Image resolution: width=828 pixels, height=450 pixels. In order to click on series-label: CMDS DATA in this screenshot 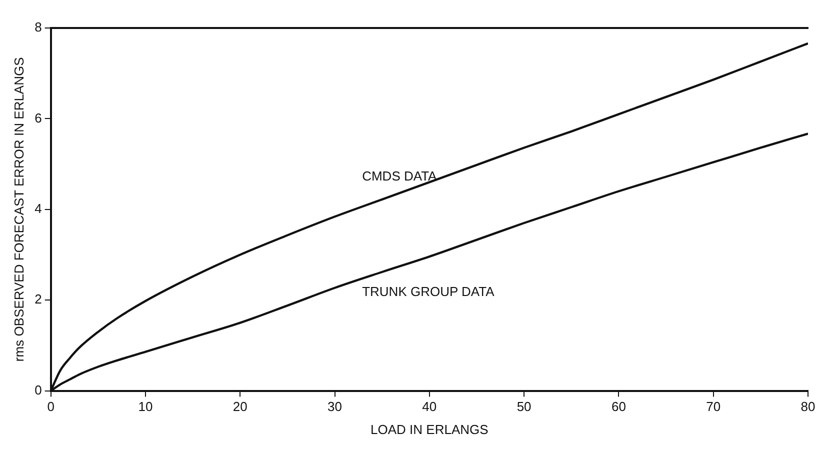, I will do `click(400, 176)`.